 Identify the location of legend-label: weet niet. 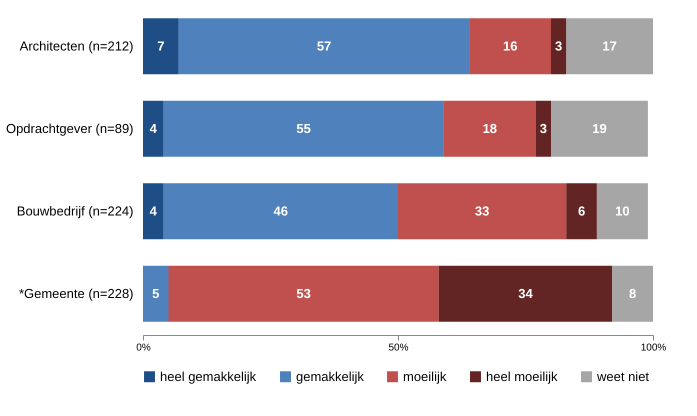
(623, 376).